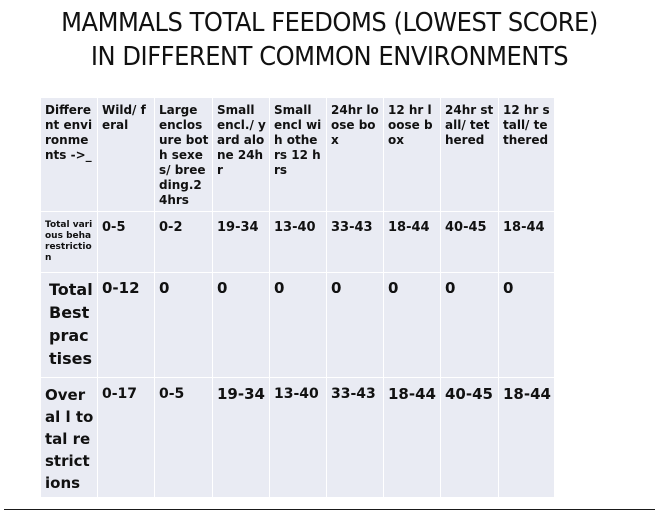 Image resolution: width=659 pixels, height=516 pixels. What do you see at coordinates (69, 154) in the screenshot?
I see `header-cell: Different environments ->_` at bounding box center [69, 154].